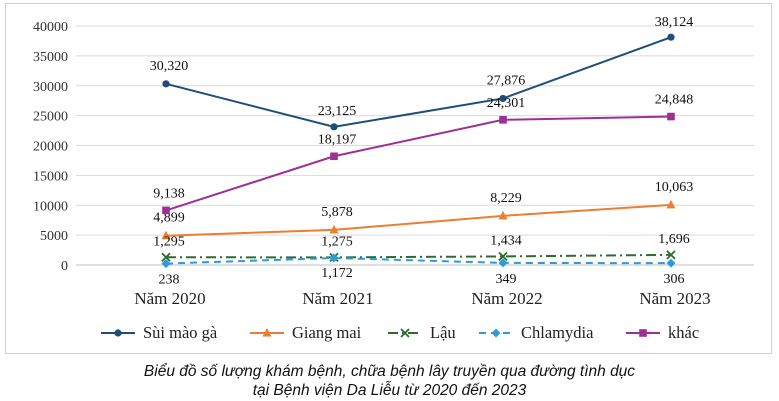 Image resolution: width=779 pixels, height=401 pixels. Describe the element at coordinates (506, 80) in the screenshot. I see `data-label: 27,876` at that location.